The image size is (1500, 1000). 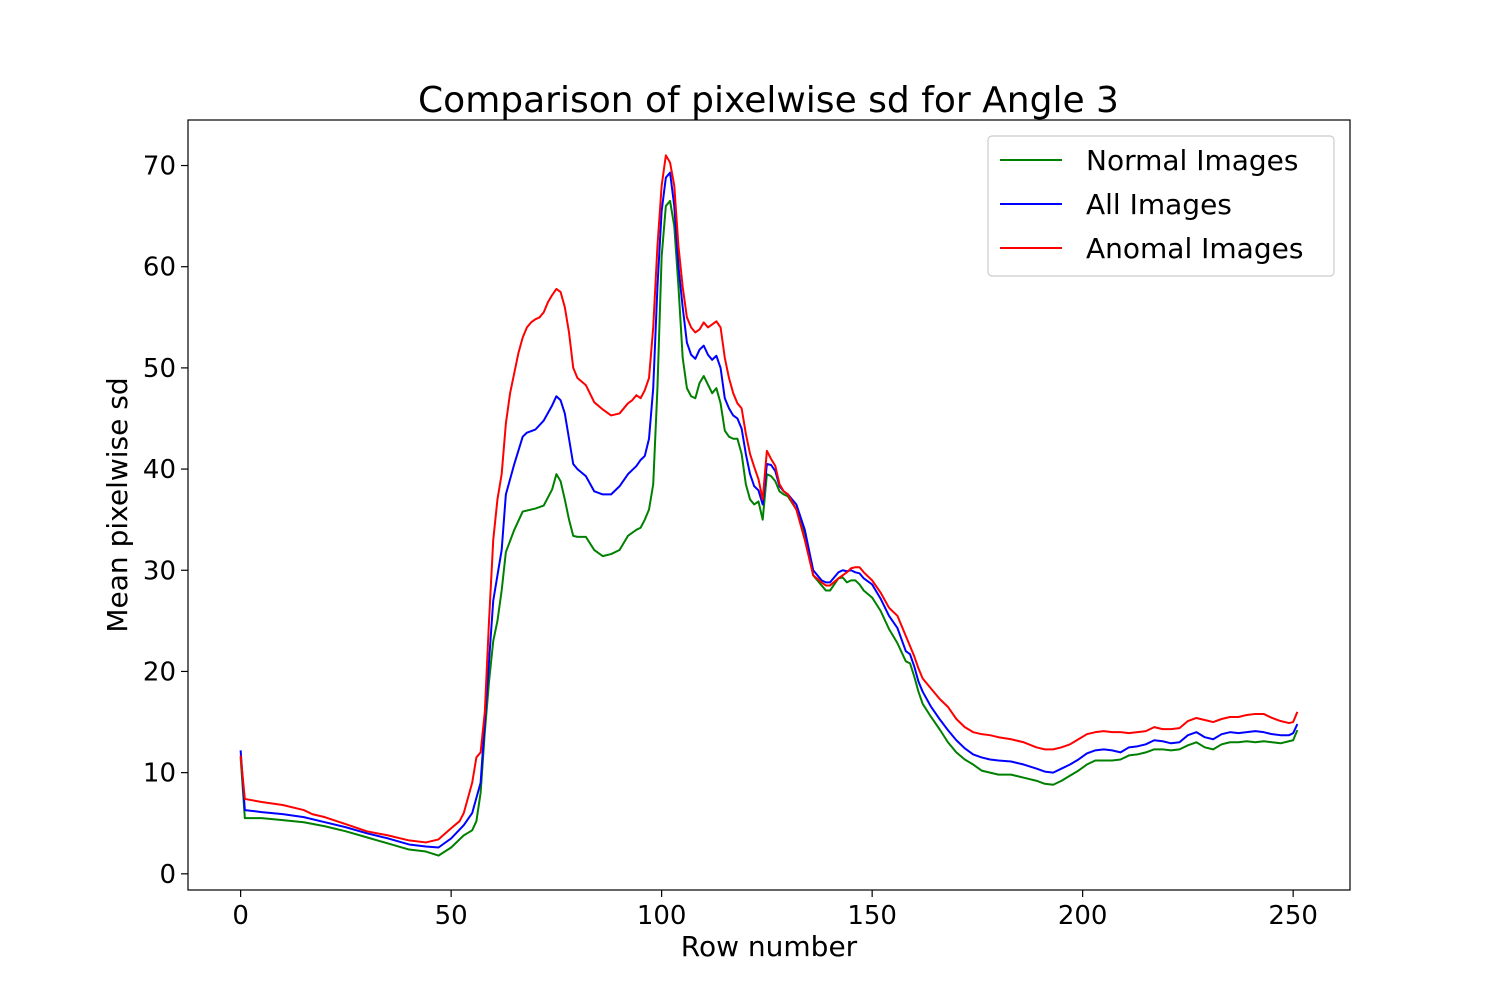 I want to click on legend: Normal Images All Images Anomal Images, so click(x=1161, y=206).